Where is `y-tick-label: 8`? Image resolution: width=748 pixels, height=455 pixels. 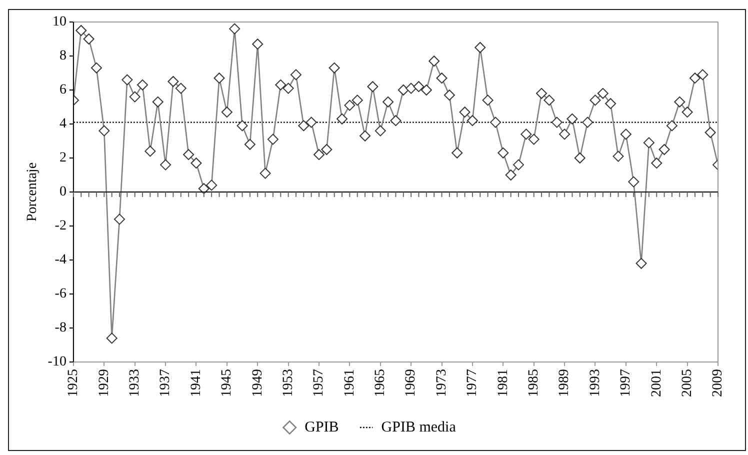
y-tick-label: 8 is located at coordinates (62, 56).